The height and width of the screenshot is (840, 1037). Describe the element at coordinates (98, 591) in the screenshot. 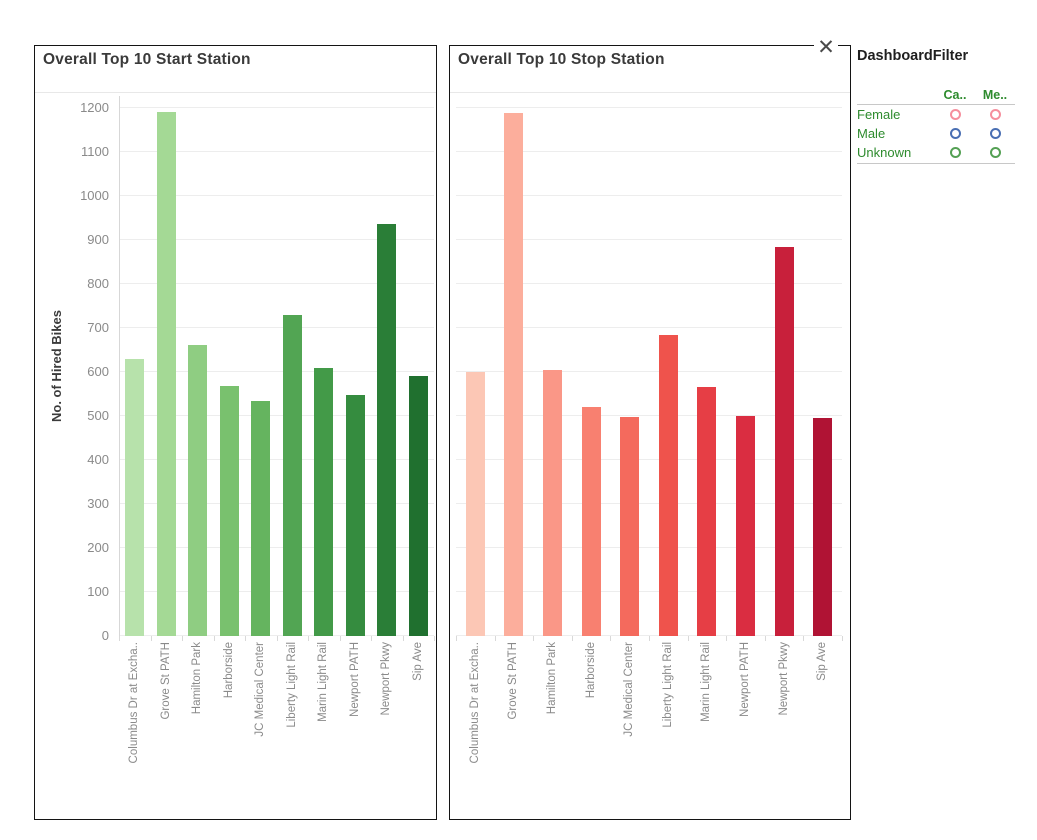

I see `y-tick-label: 100` at that location.